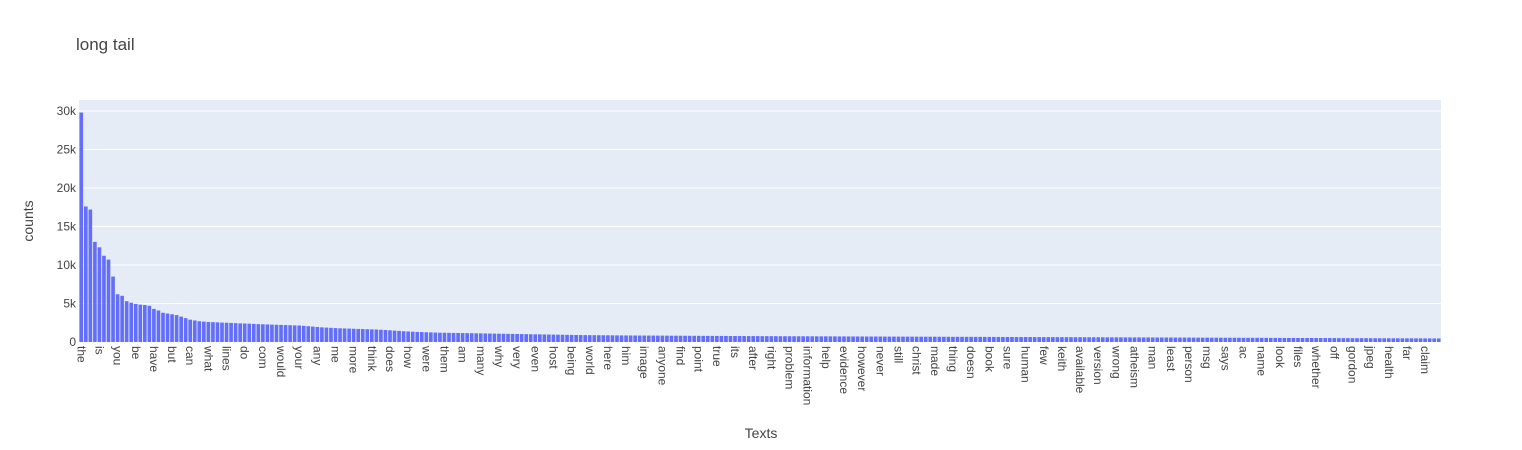  I want to click on x-tick-label: health, so click(1389, 362).